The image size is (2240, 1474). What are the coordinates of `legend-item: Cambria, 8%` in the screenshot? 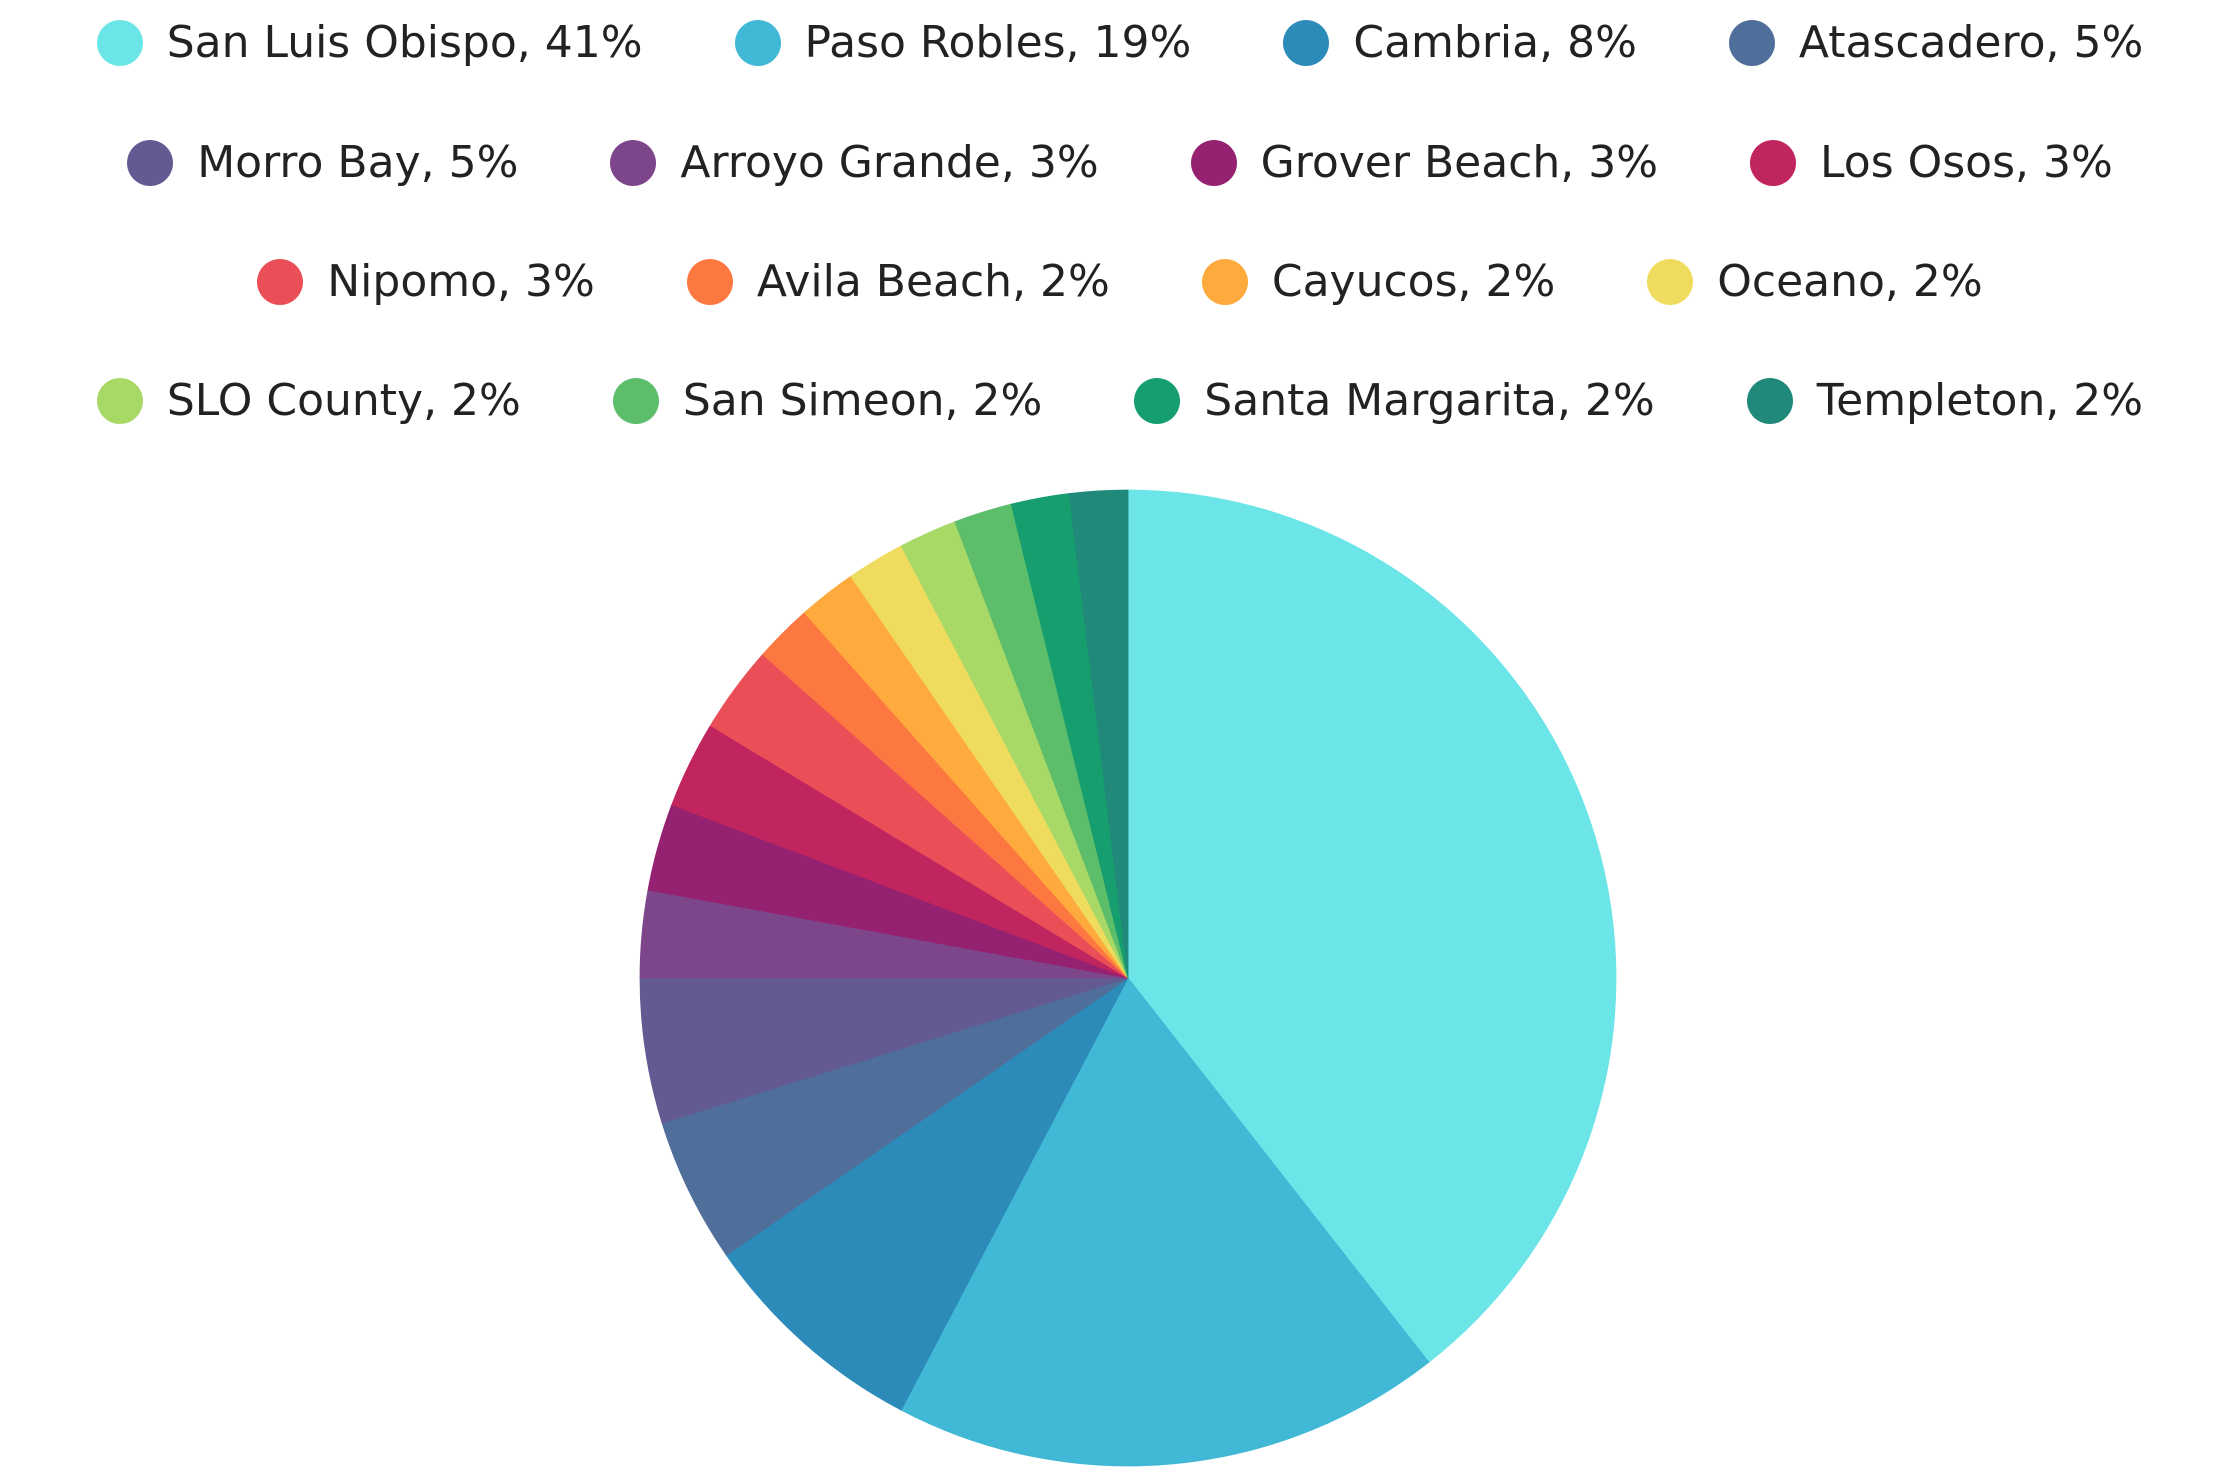 It's located at (1460, 43).